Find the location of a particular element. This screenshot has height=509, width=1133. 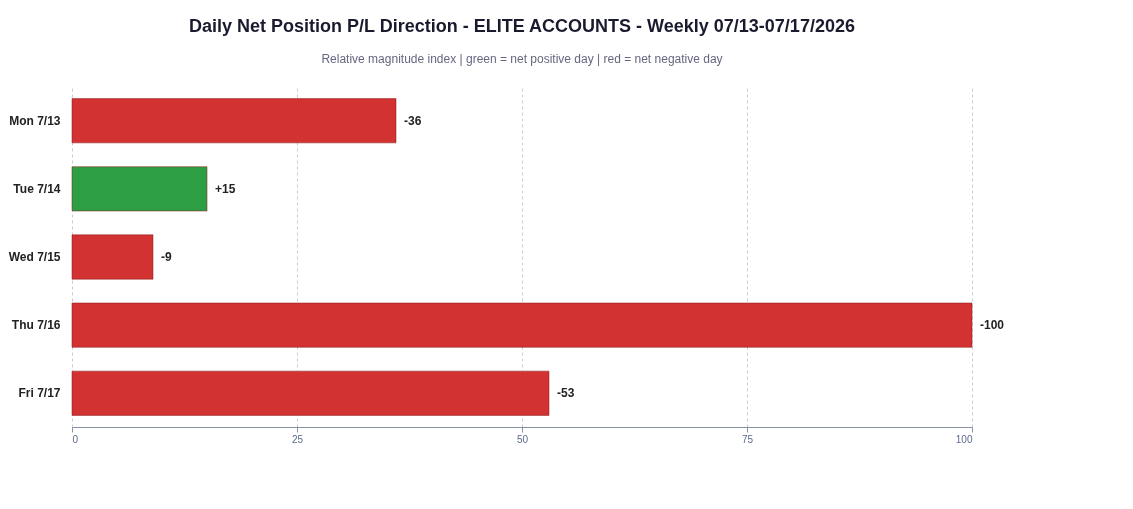

x-tick-label: 100 is located at coordinates (964, 439).